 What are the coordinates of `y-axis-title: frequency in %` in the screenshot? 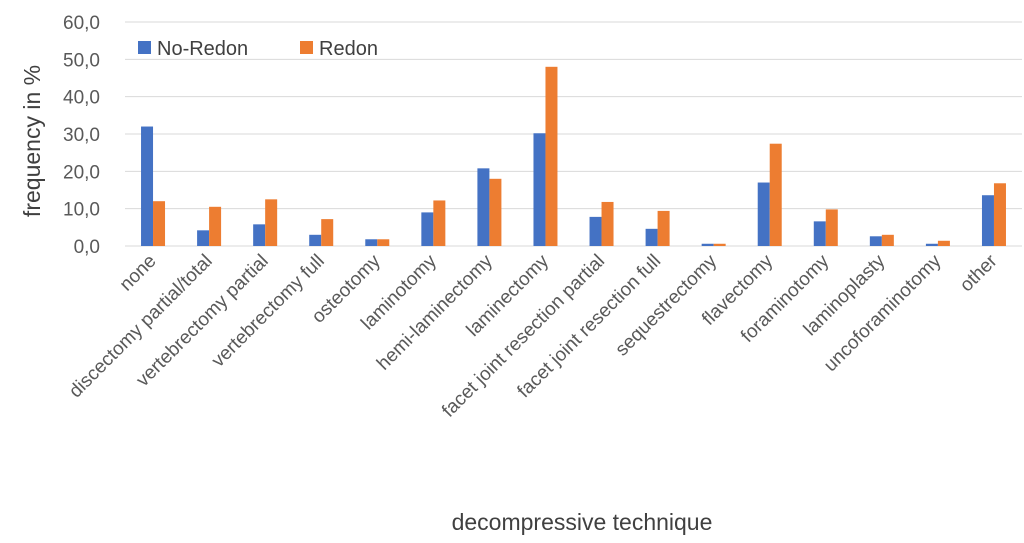 It's located at (32, 141).